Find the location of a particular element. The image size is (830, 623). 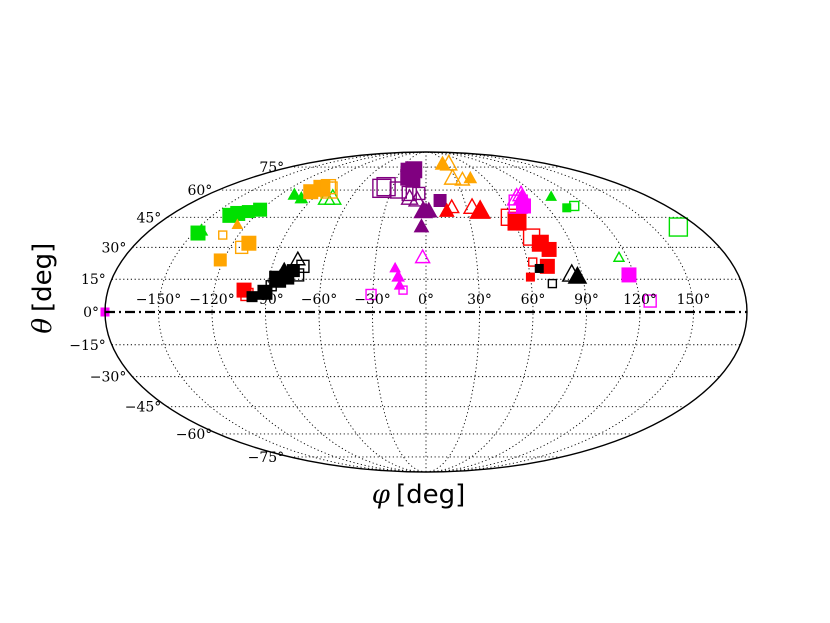

x-axis-label-symbol: φ is located at coordinates (381, 495).